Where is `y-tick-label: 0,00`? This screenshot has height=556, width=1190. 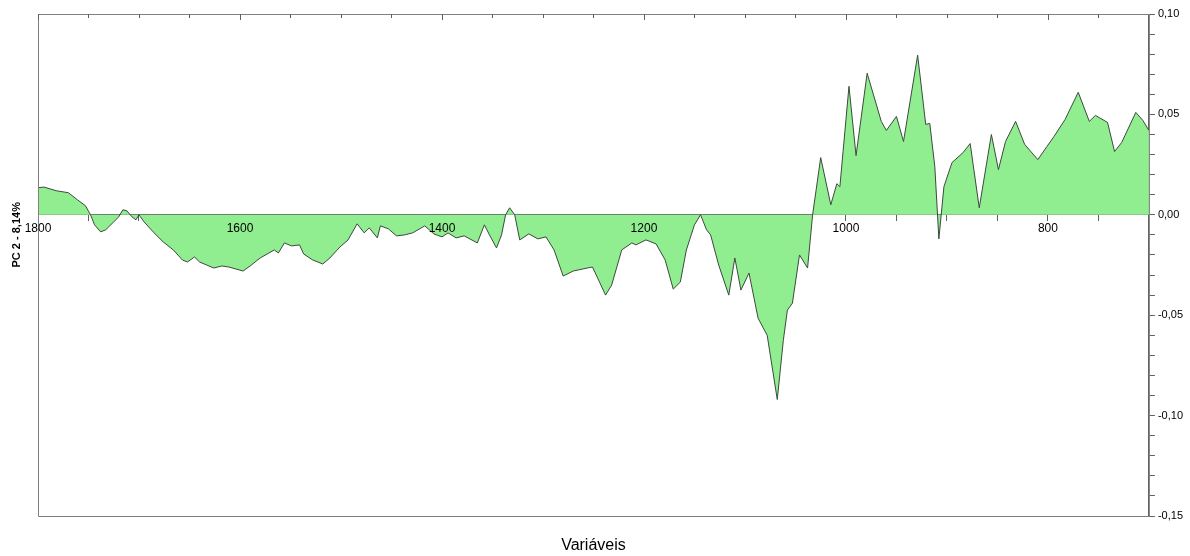 y-tick-label: 0,00 is located at coordinates (1168, 213).